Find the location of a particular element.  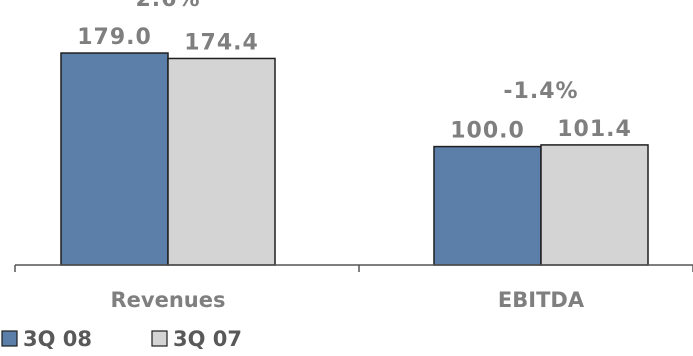

category-label-ebitda: EBITDA is located at coordinates (541, 300).